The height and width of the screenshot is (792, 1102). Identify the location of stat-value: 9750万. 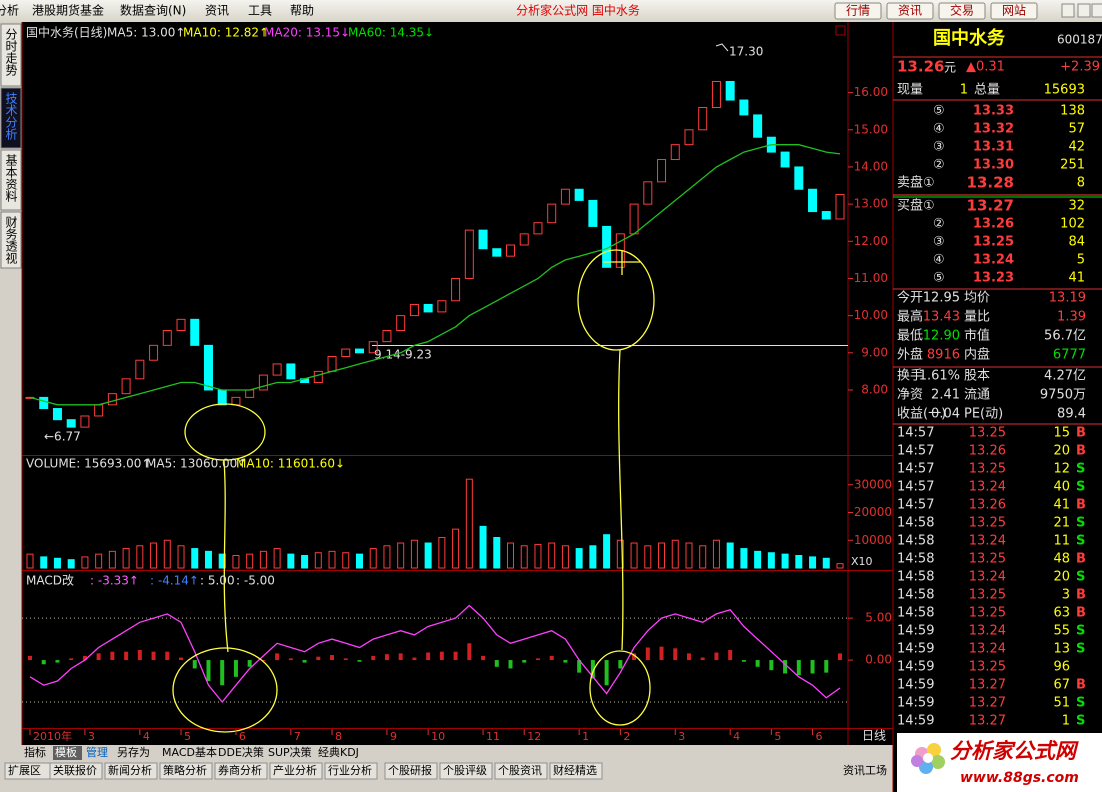
(1063, 395).